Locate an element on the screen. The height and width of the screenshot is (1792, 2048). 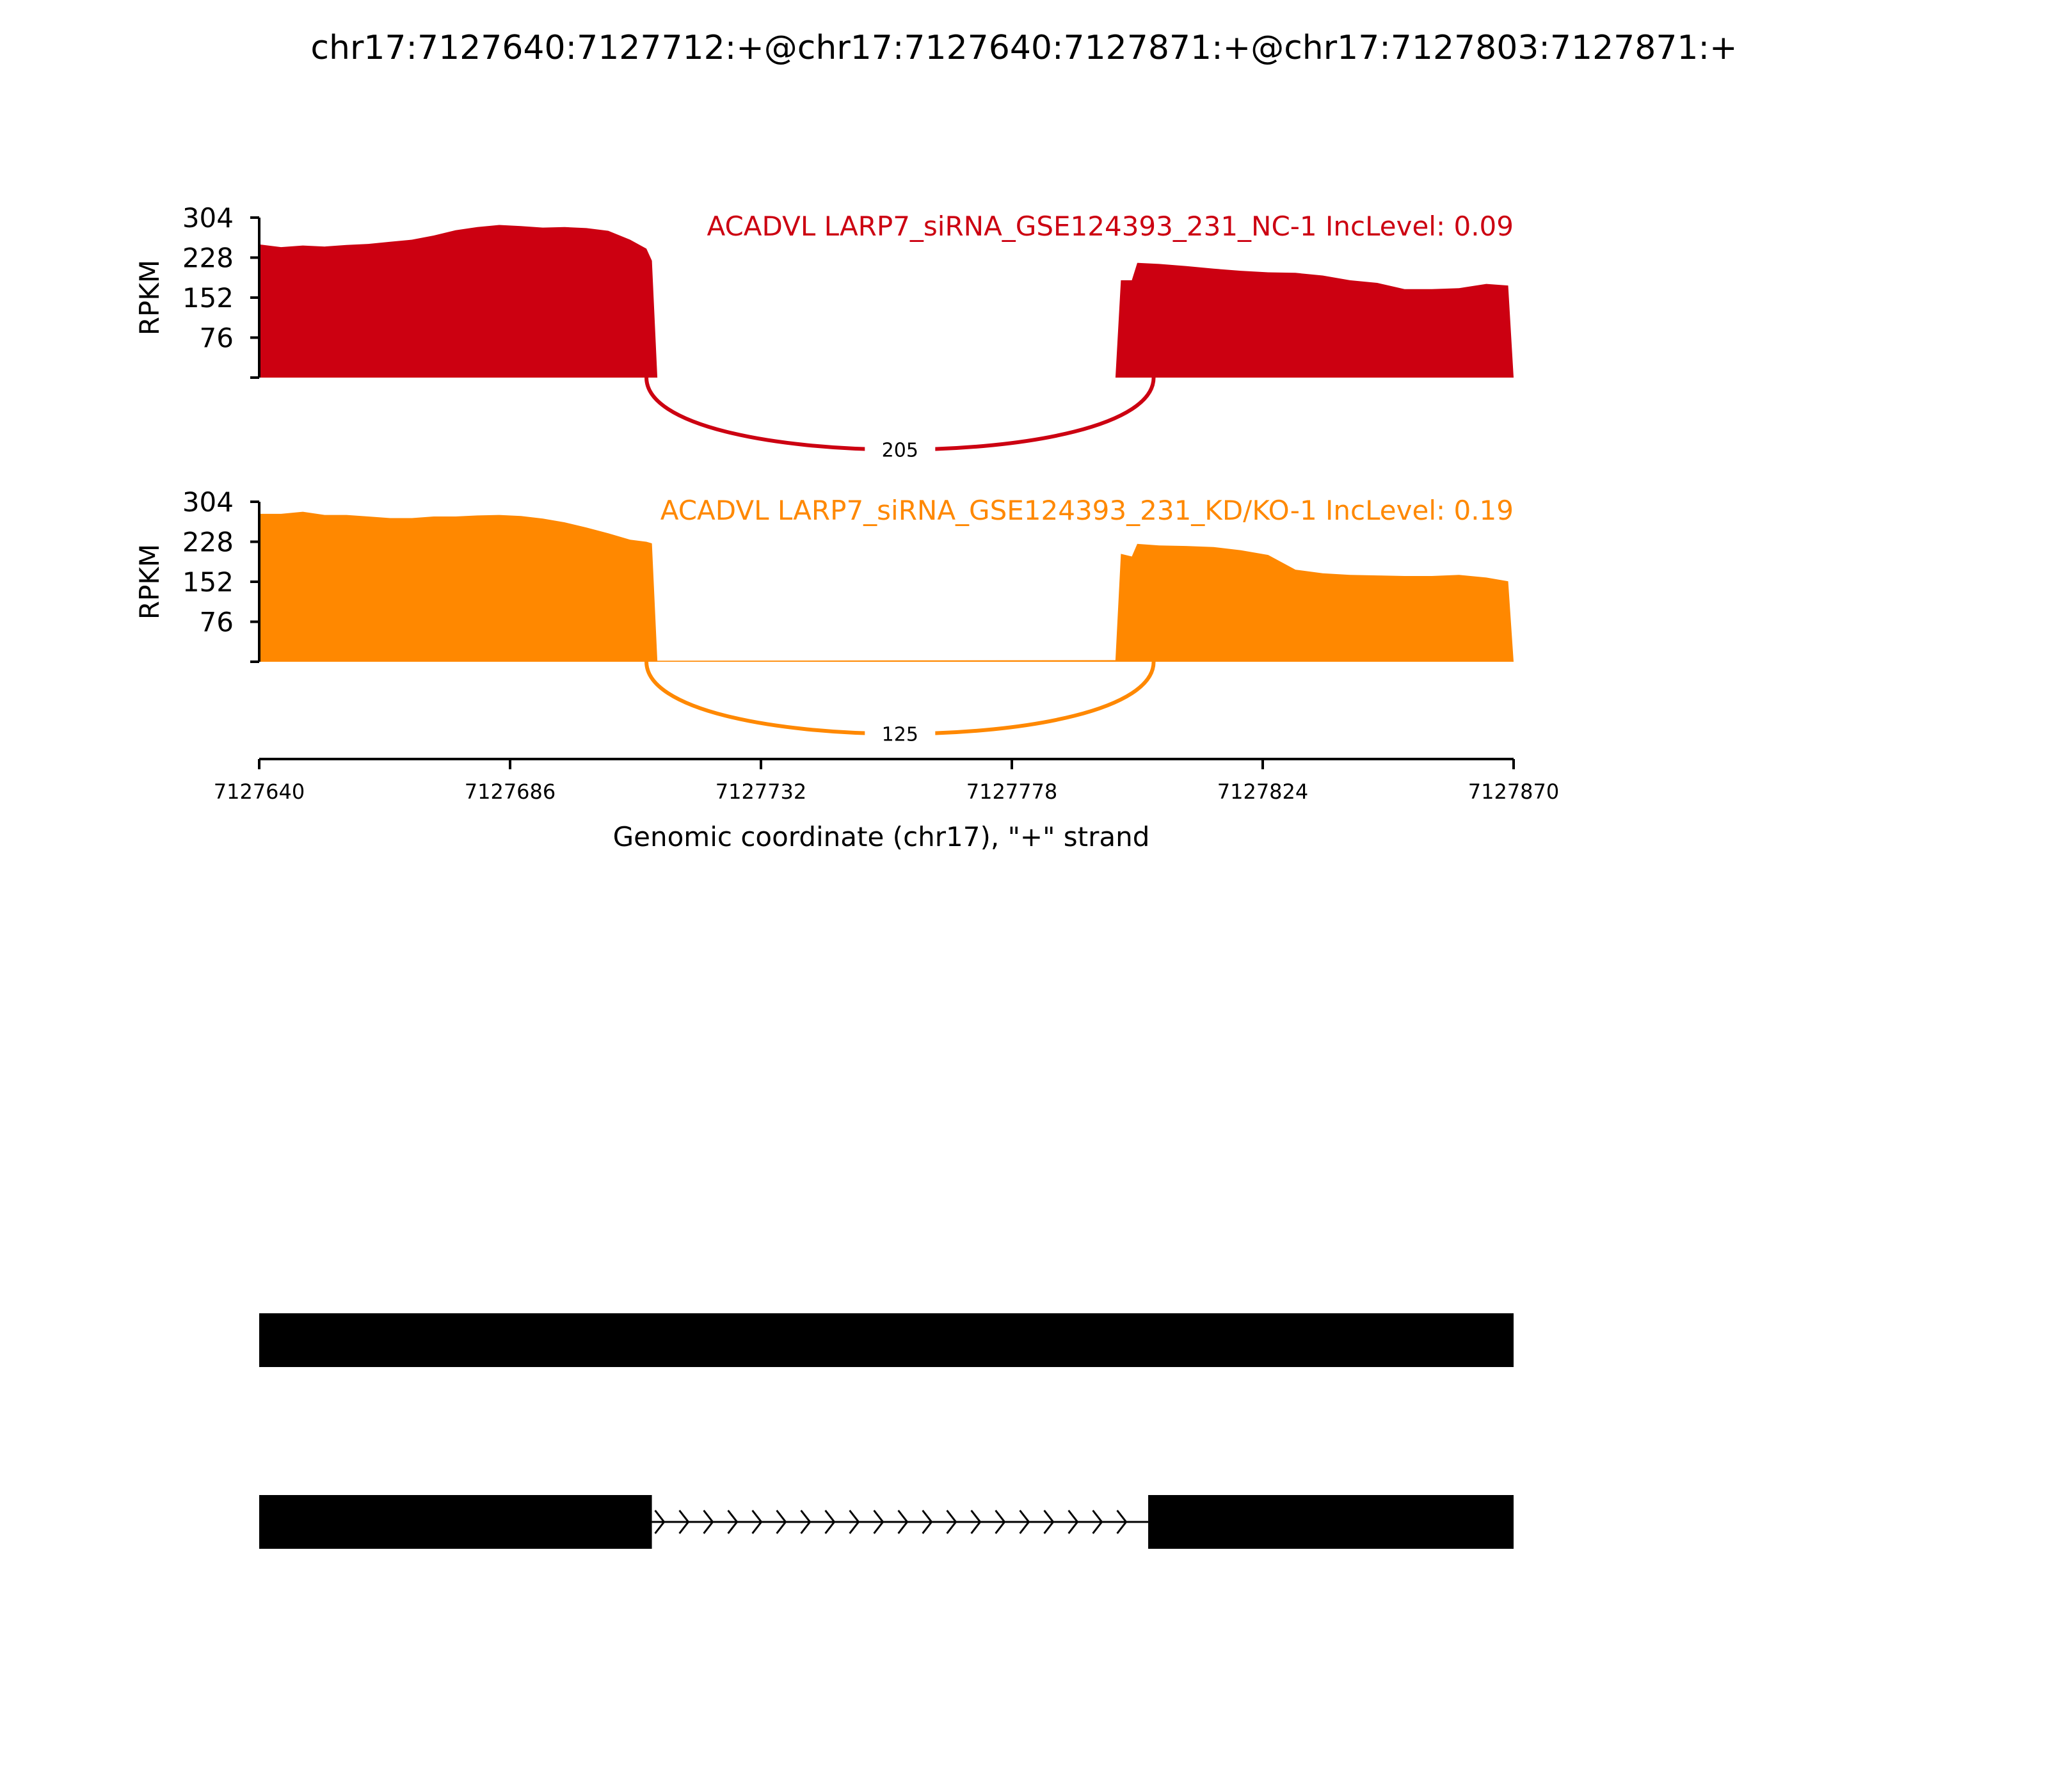
junction-count-label: 125 is located at coordinates (900, 735).